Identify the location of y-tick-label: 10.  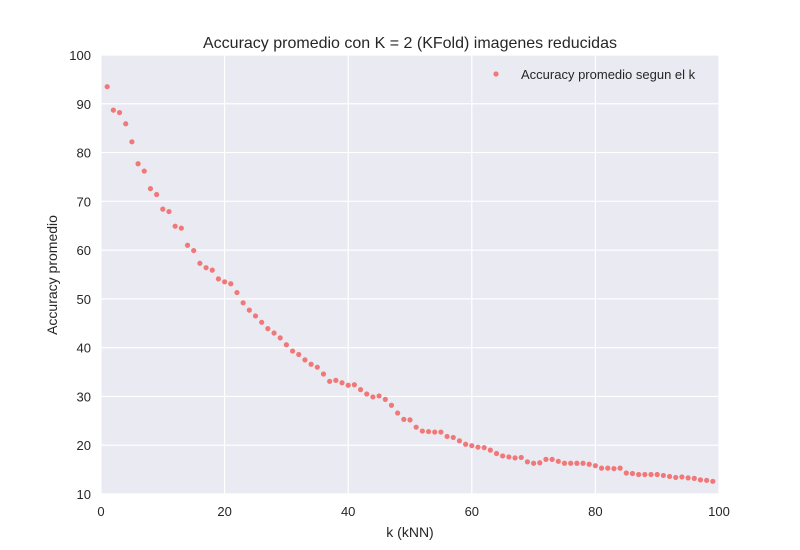
(84, 494).